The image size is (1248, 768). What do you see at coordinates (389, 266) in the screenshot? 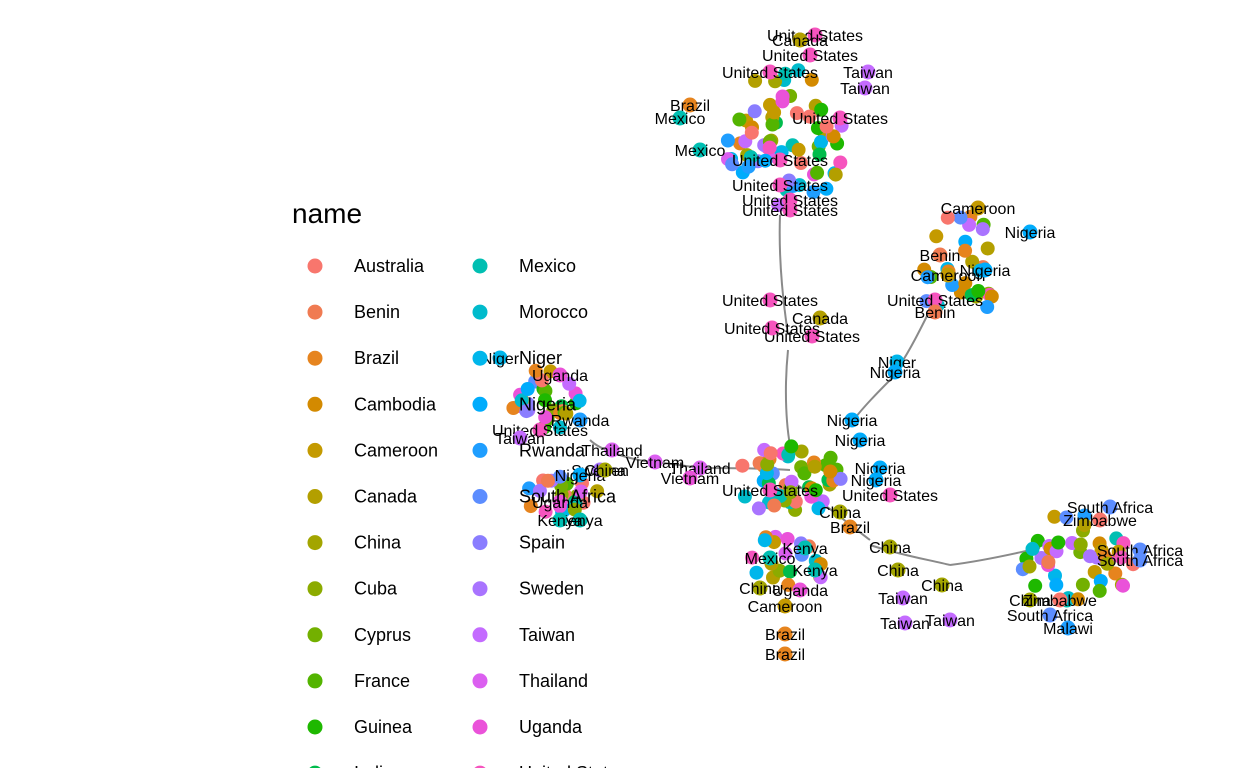
I see `legend-label: Australia` at bounding box center [389, 266].